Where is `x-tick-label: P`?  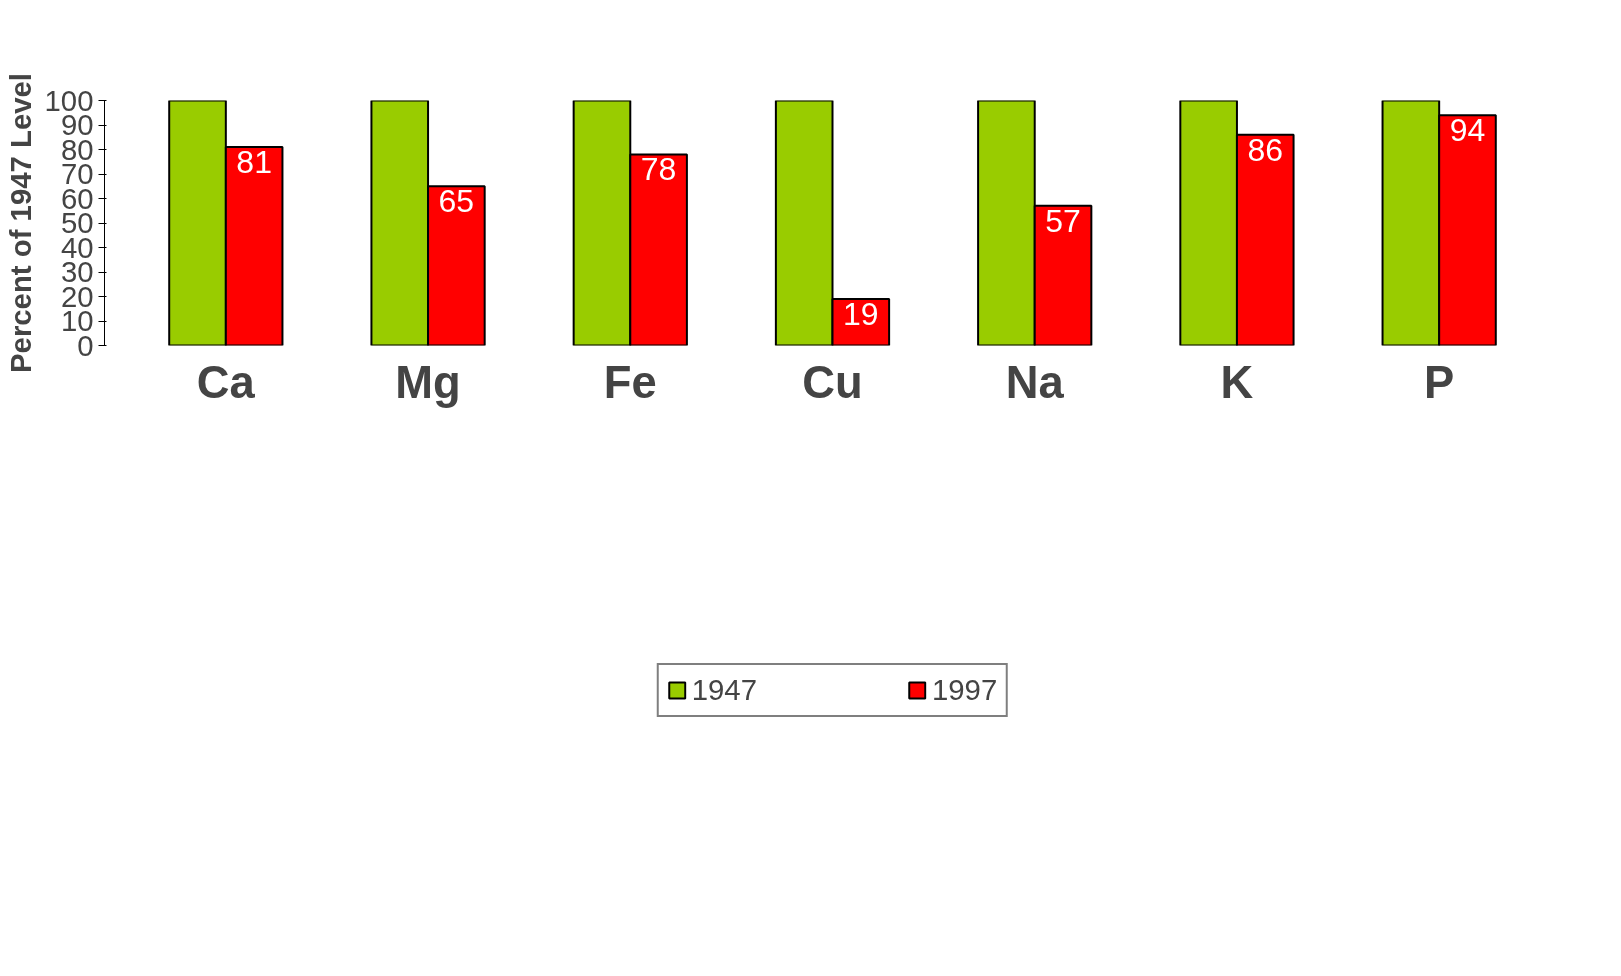
x-tick-label: P is located at coordinates (1439, 382).